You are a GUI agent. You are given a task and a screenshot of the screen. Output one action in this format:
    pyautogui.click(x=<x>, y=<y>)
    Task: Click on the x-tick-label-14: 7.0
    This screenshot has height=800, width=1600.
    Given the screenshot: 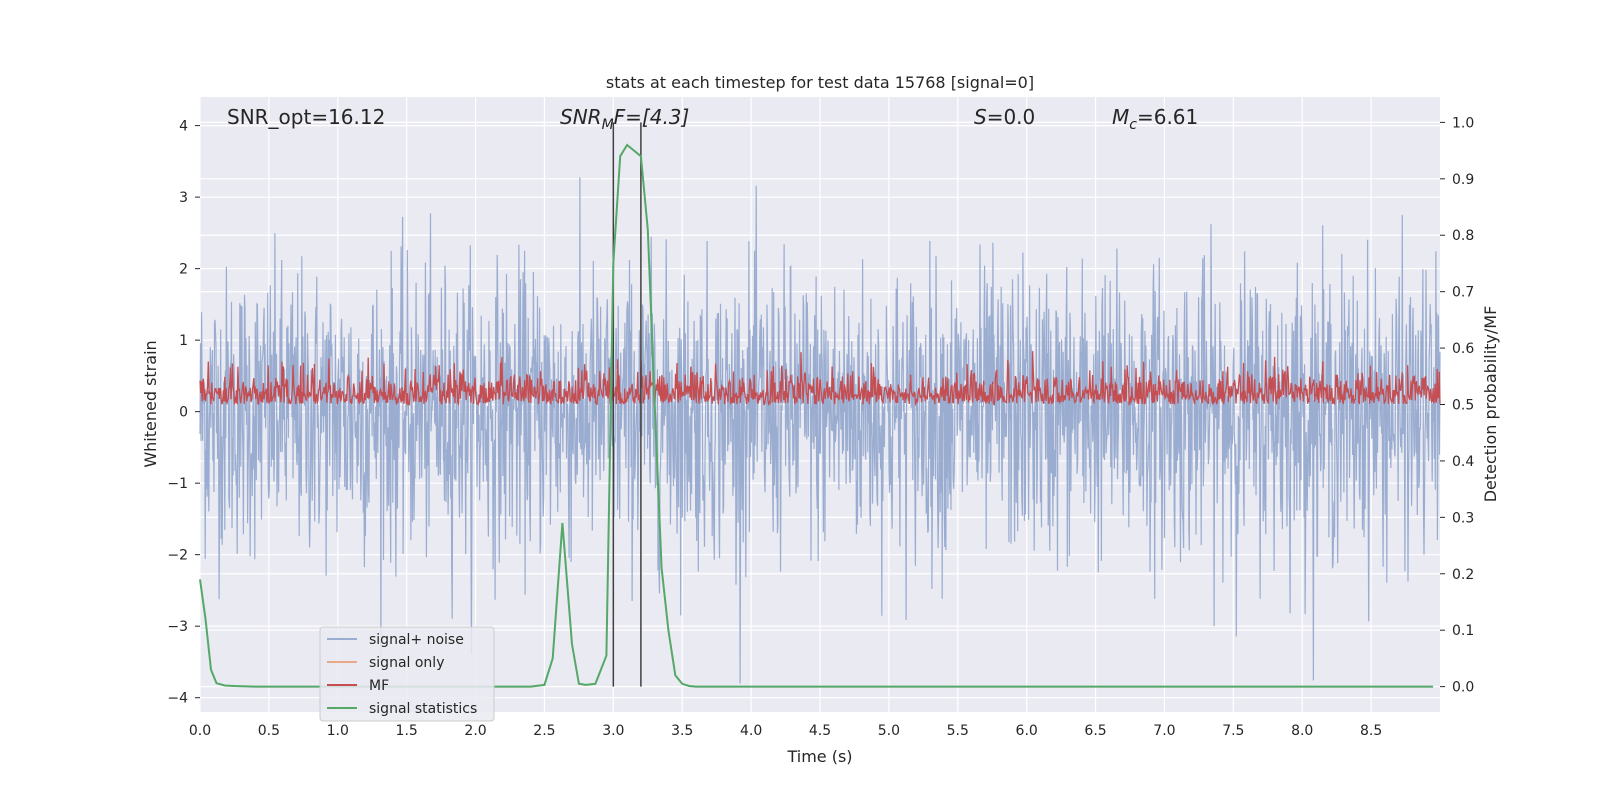 What is the action you would take?
    pyautogui.click(x=1164, y=731)
    